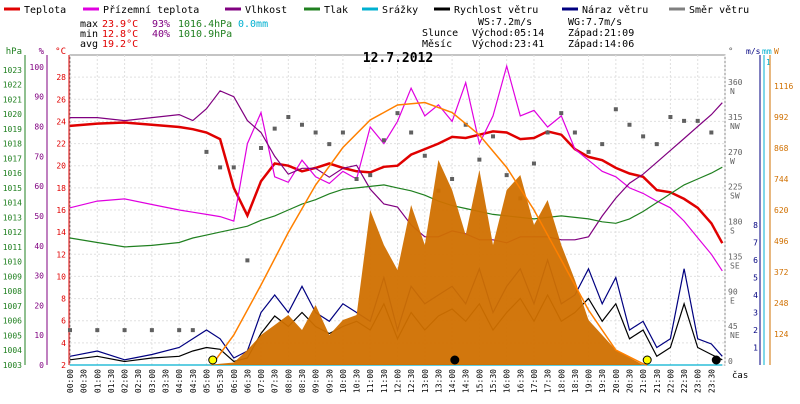  I want to click on tick-label-hpa: 1021, so click(12, 99).